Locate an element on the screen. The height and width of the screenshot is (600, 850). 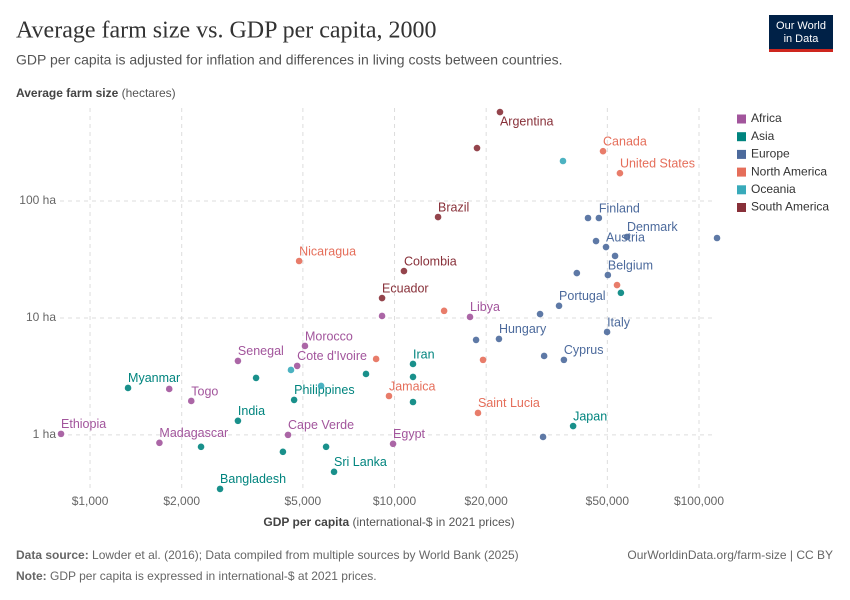
point-label: Saint Lucia is located at coordinates (509, 403).